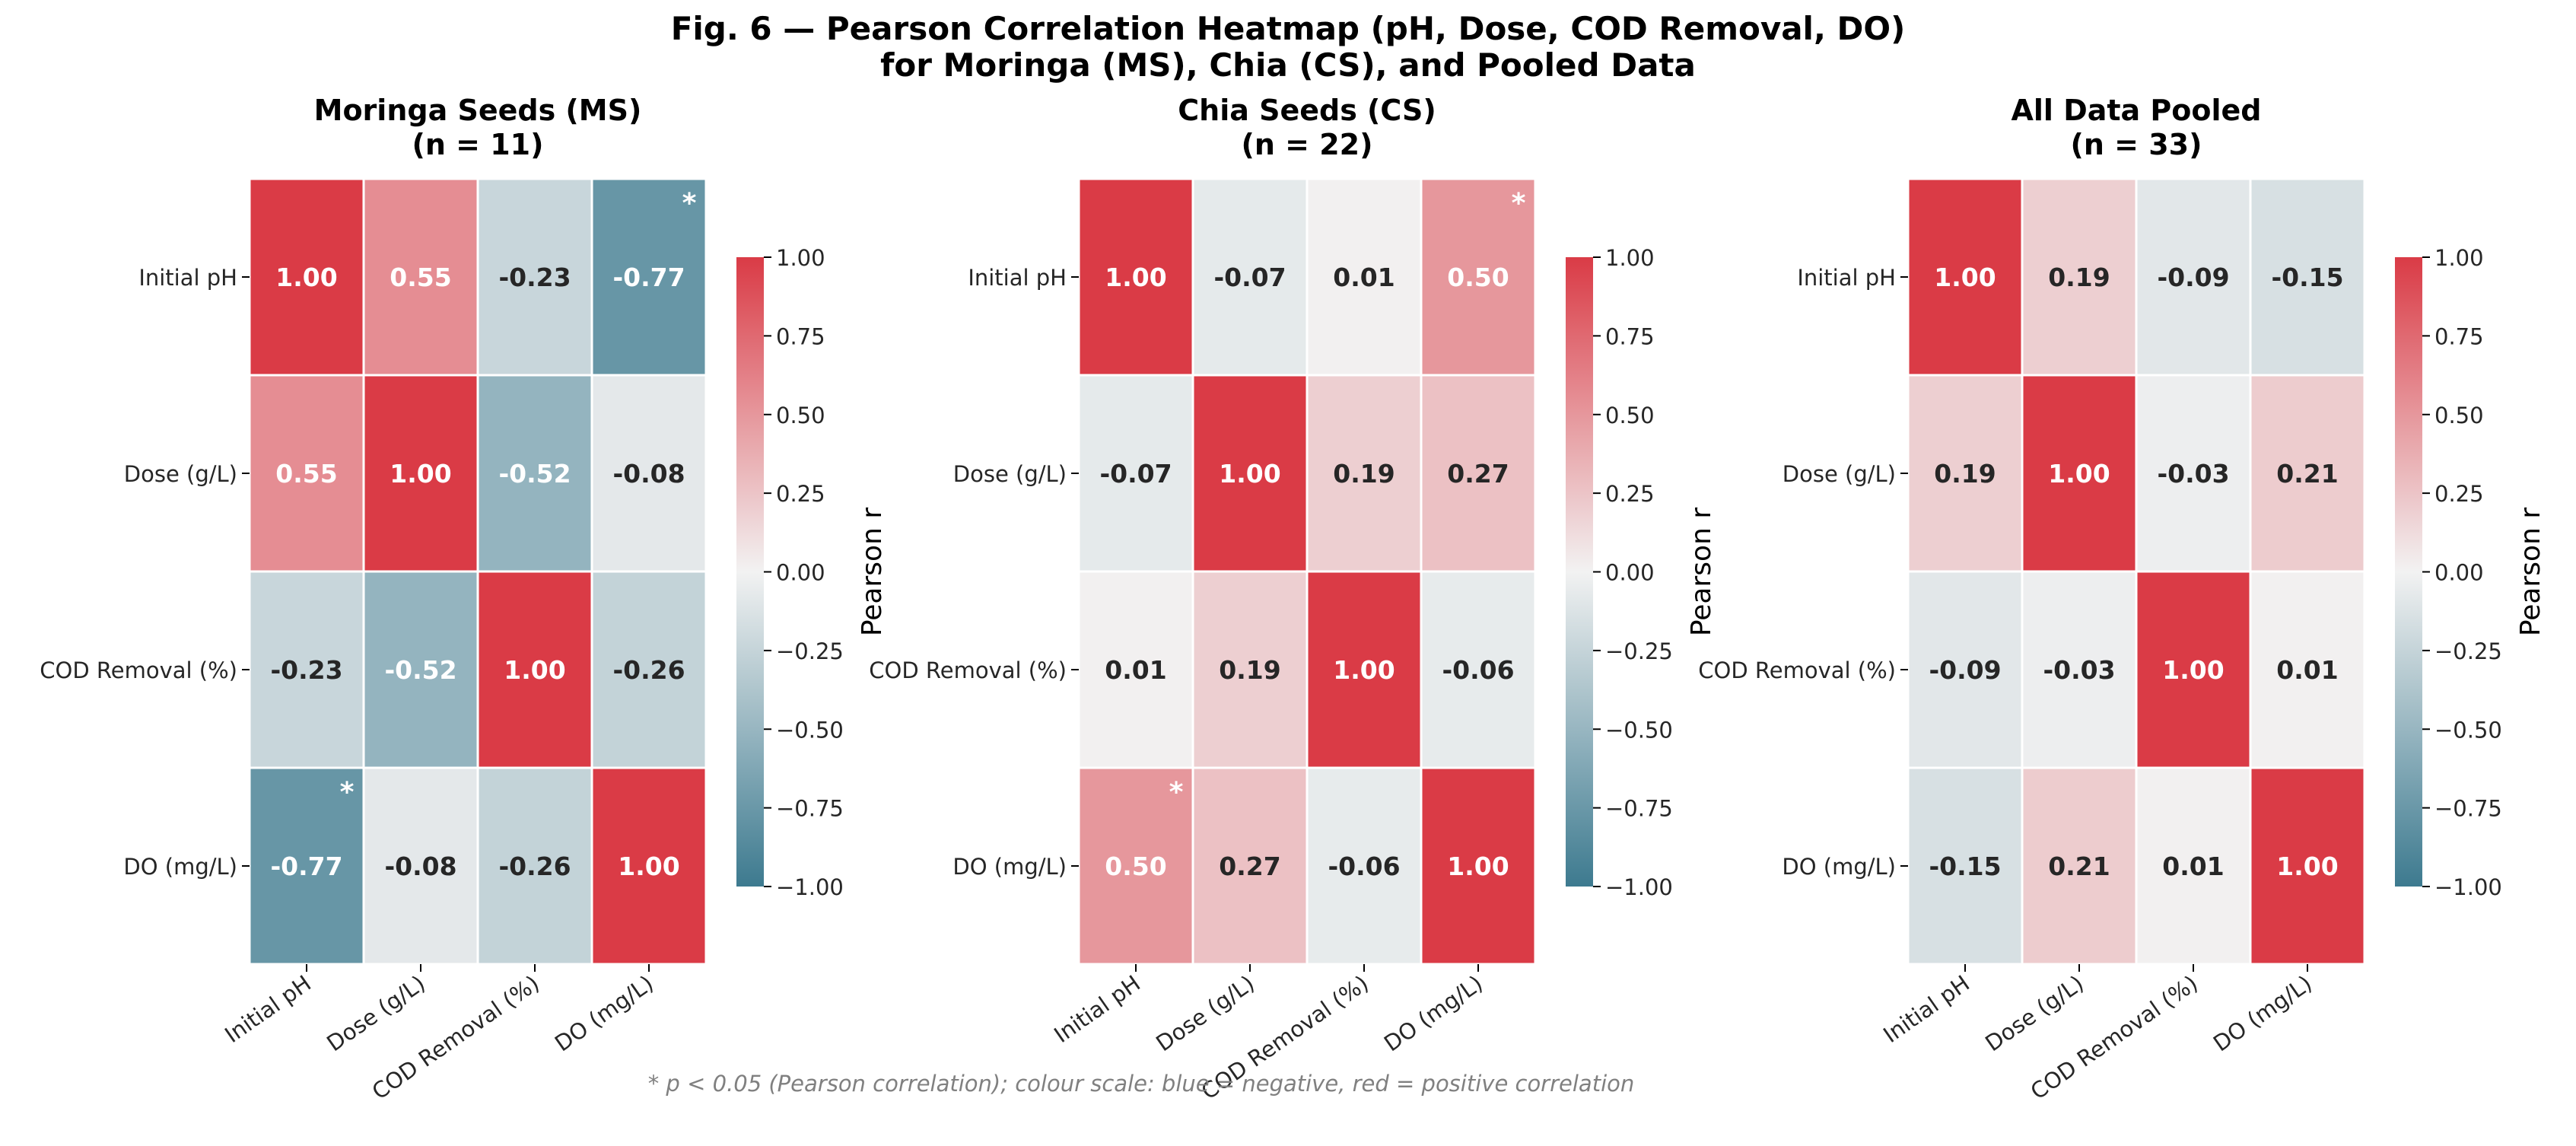  I want to click on cell-value-label: -0.06, so click(1364, 866).